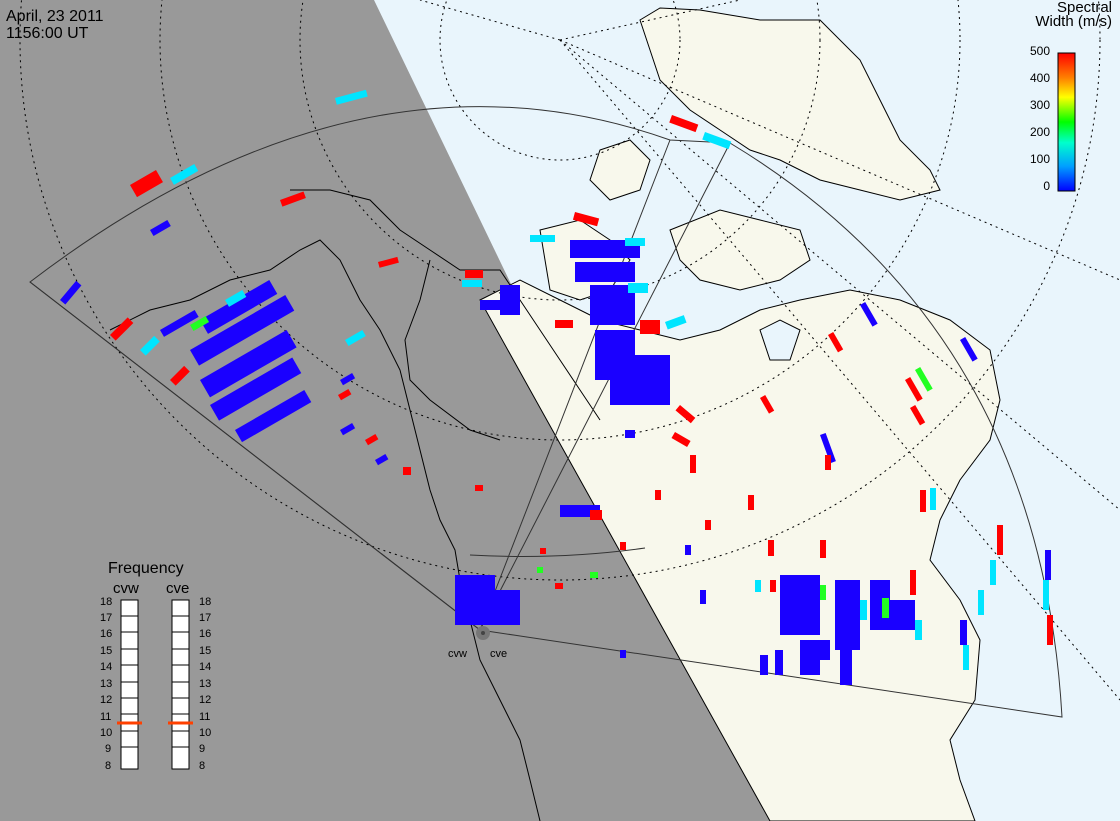  I want to click on freq-tick-left: 15, so click(106, 651).